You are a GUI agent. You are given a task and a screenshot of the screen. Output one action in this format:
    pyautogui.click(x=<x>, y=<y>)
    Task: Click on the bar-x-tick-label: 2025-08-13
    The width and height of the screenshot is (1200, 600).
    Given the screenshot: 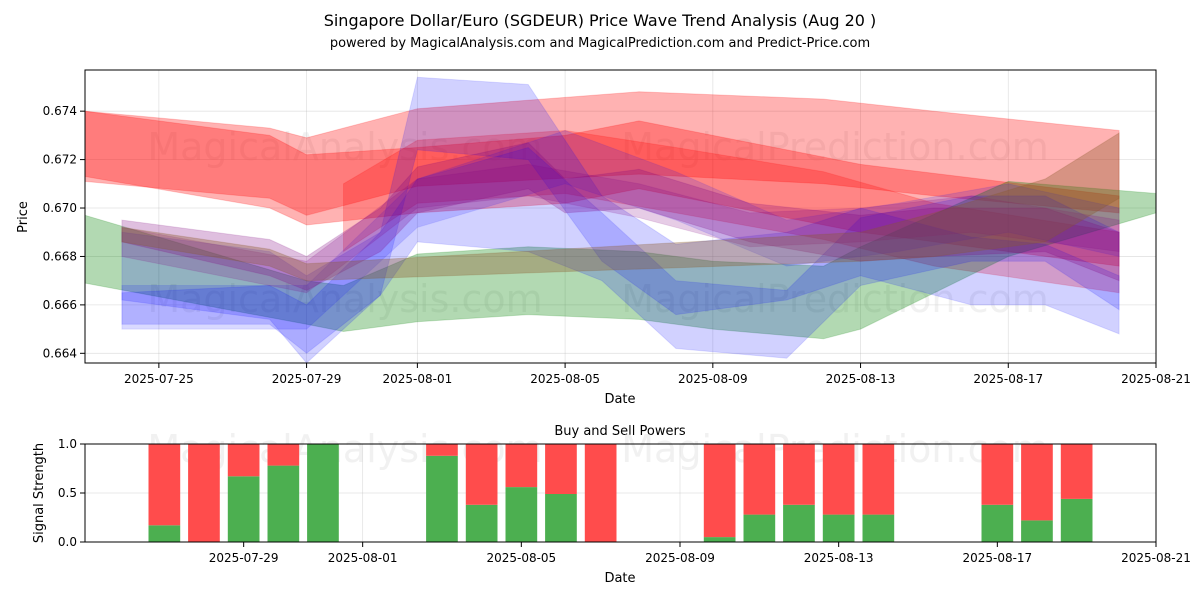 What is the action you would take?
    pyautogui.click(x=839, y=558)
    